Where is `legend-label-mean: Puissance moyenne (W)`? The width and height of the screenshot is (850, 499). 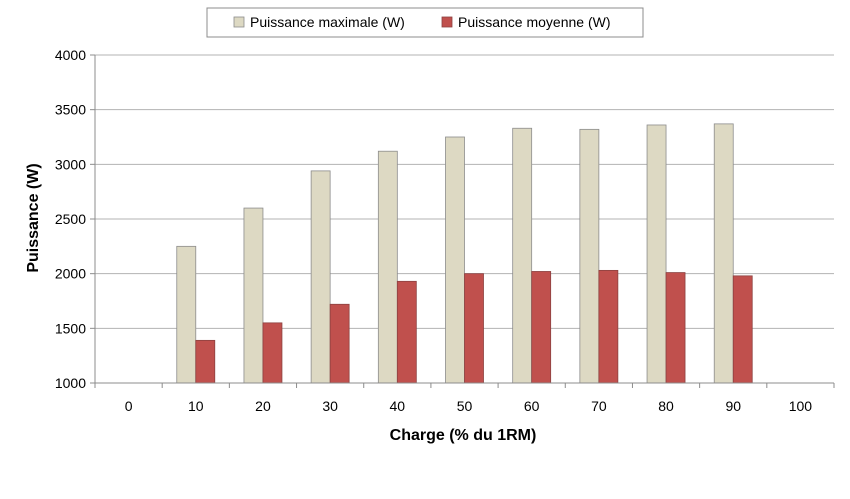 legend-label-mean: Puissance moyenne (W) is located at coordinates (534, 22).